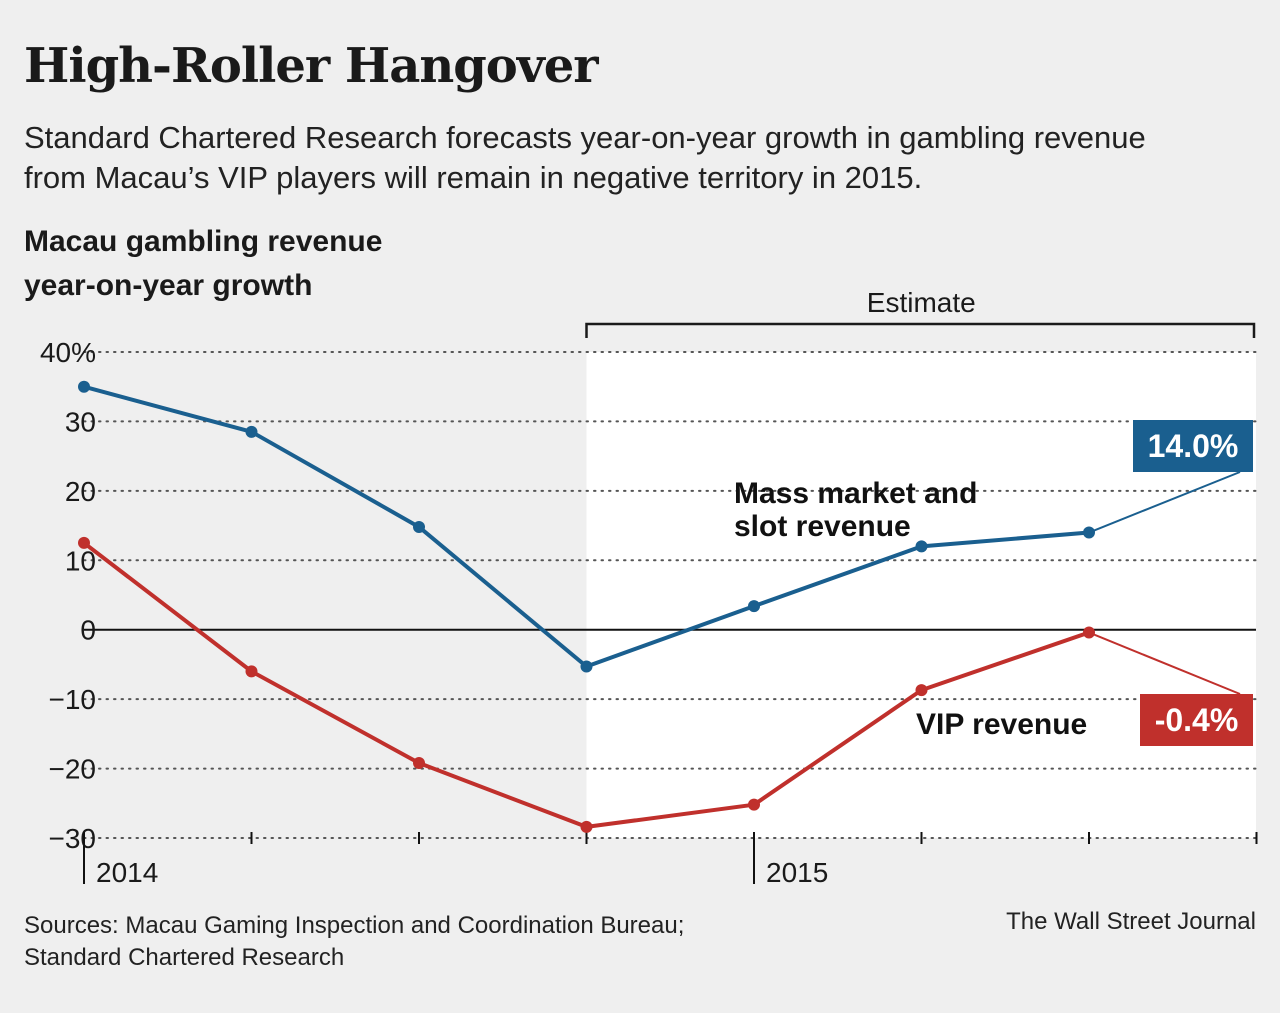 This screenshot has width=1280, height=1013. Describe the element at coordinates (88, 630) in the screenshot. I see `y-tick-label: 0` at that location.